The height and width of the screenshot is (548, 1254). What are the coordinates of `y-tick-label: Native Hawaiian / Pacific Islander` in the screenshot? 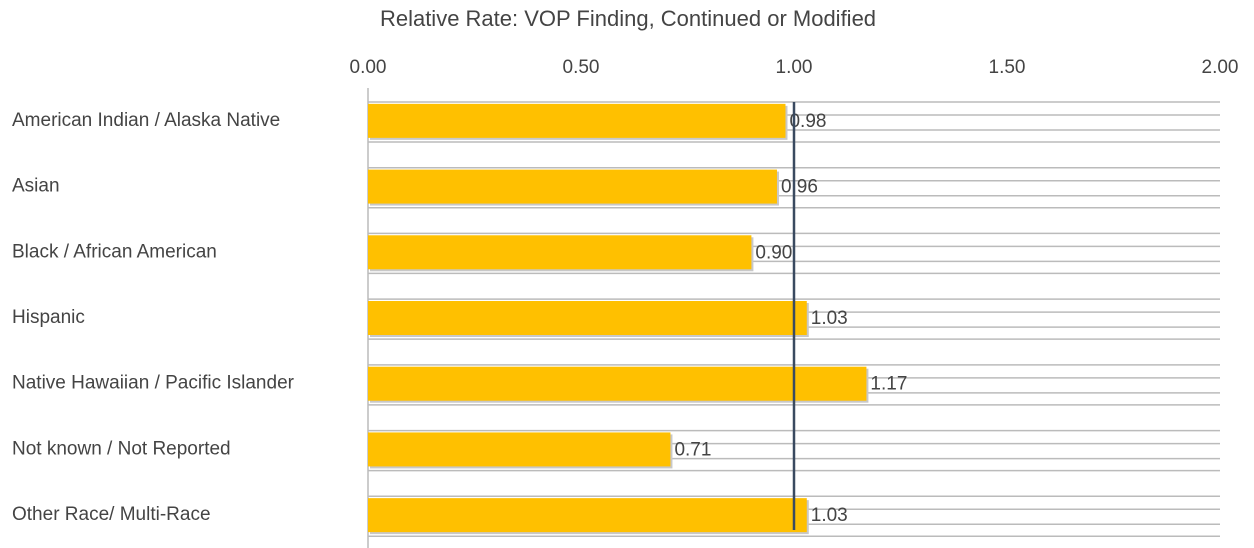 It's located at (153, 383).